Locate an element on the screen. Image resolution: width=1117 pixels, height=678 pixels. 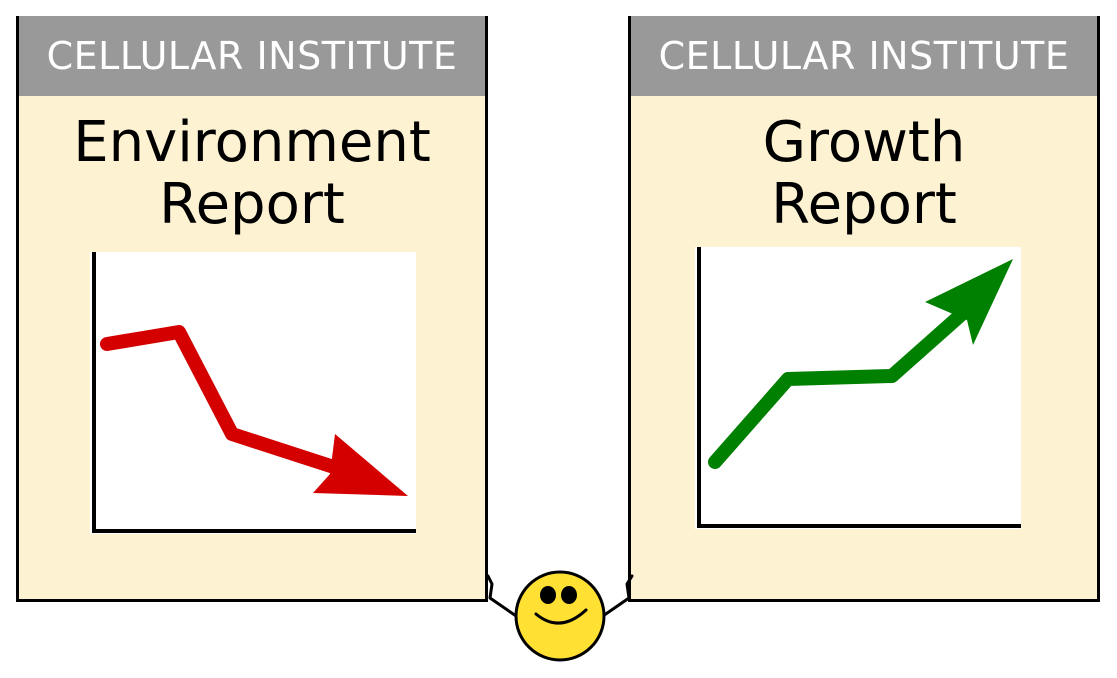
left-arm is located at coordinates (503, 597).